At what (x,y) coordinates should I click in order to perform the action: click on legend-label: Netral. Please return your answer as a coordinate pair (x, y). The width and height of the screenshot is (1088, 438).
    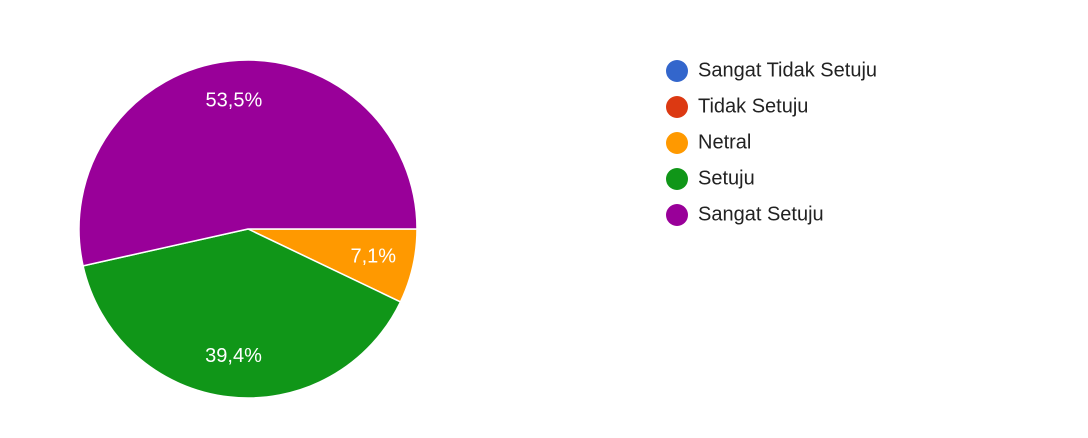
    Looking at the image, I should click on (724, 142).